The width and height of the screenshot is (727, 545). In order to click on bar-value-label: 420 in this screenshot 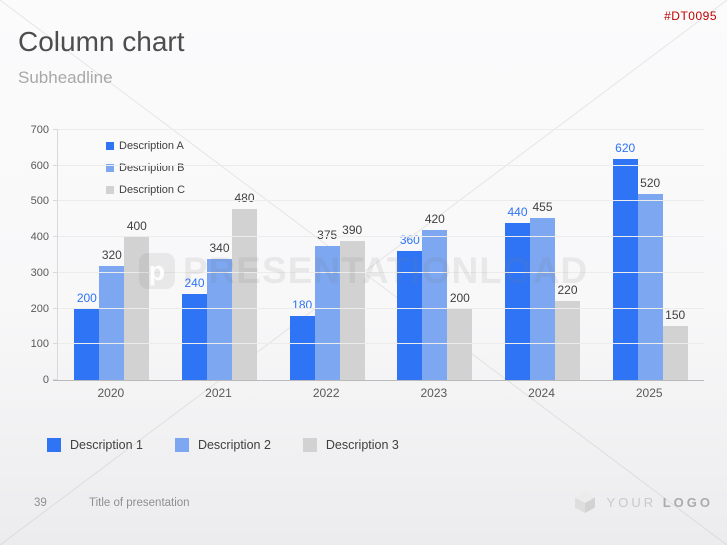, I will do `click(434, 219)`.